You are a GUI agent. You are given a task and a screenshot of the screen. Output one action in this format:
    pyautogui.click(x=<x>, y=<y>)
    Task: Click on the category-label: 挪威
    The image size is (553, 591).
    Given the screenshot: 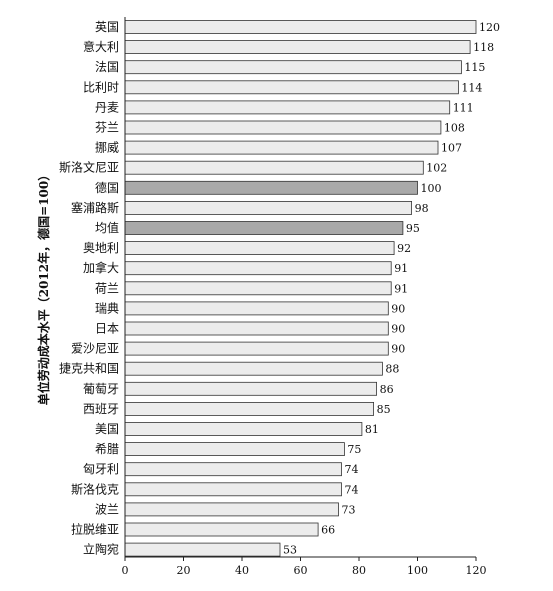 What is the action you would take?
    pyautogui.click(x=107, y=148)
    